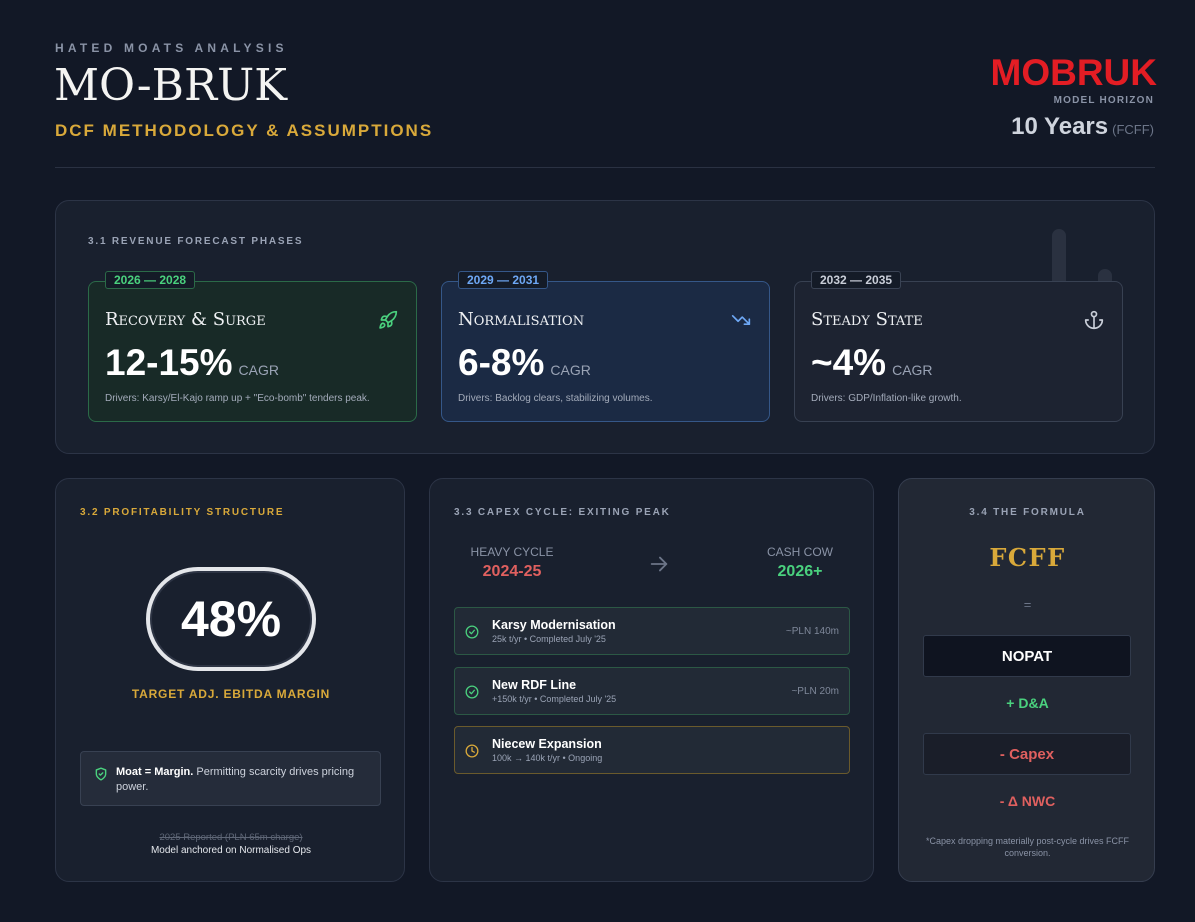 The width and height of the screenshot is (1195, 922). I want to click on phase-period: 2032 — 2035, so click(856, 280).